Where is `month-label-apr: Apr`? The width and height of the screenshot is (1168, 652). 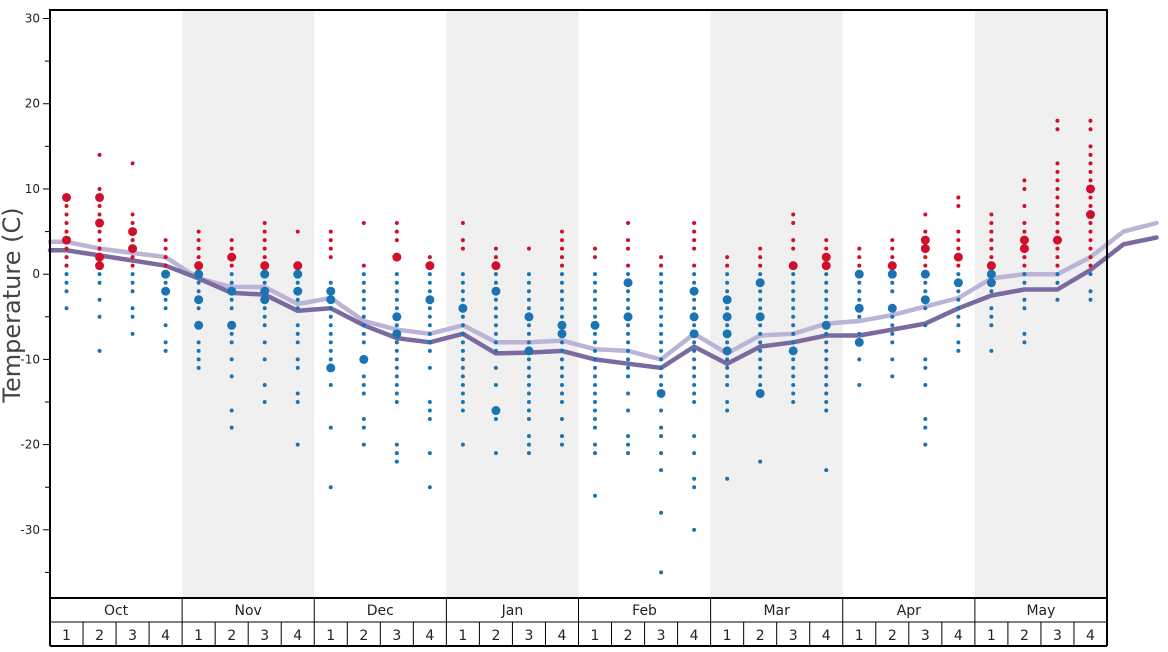 month-label-apr: Apr is located at coordinates (909, 611).